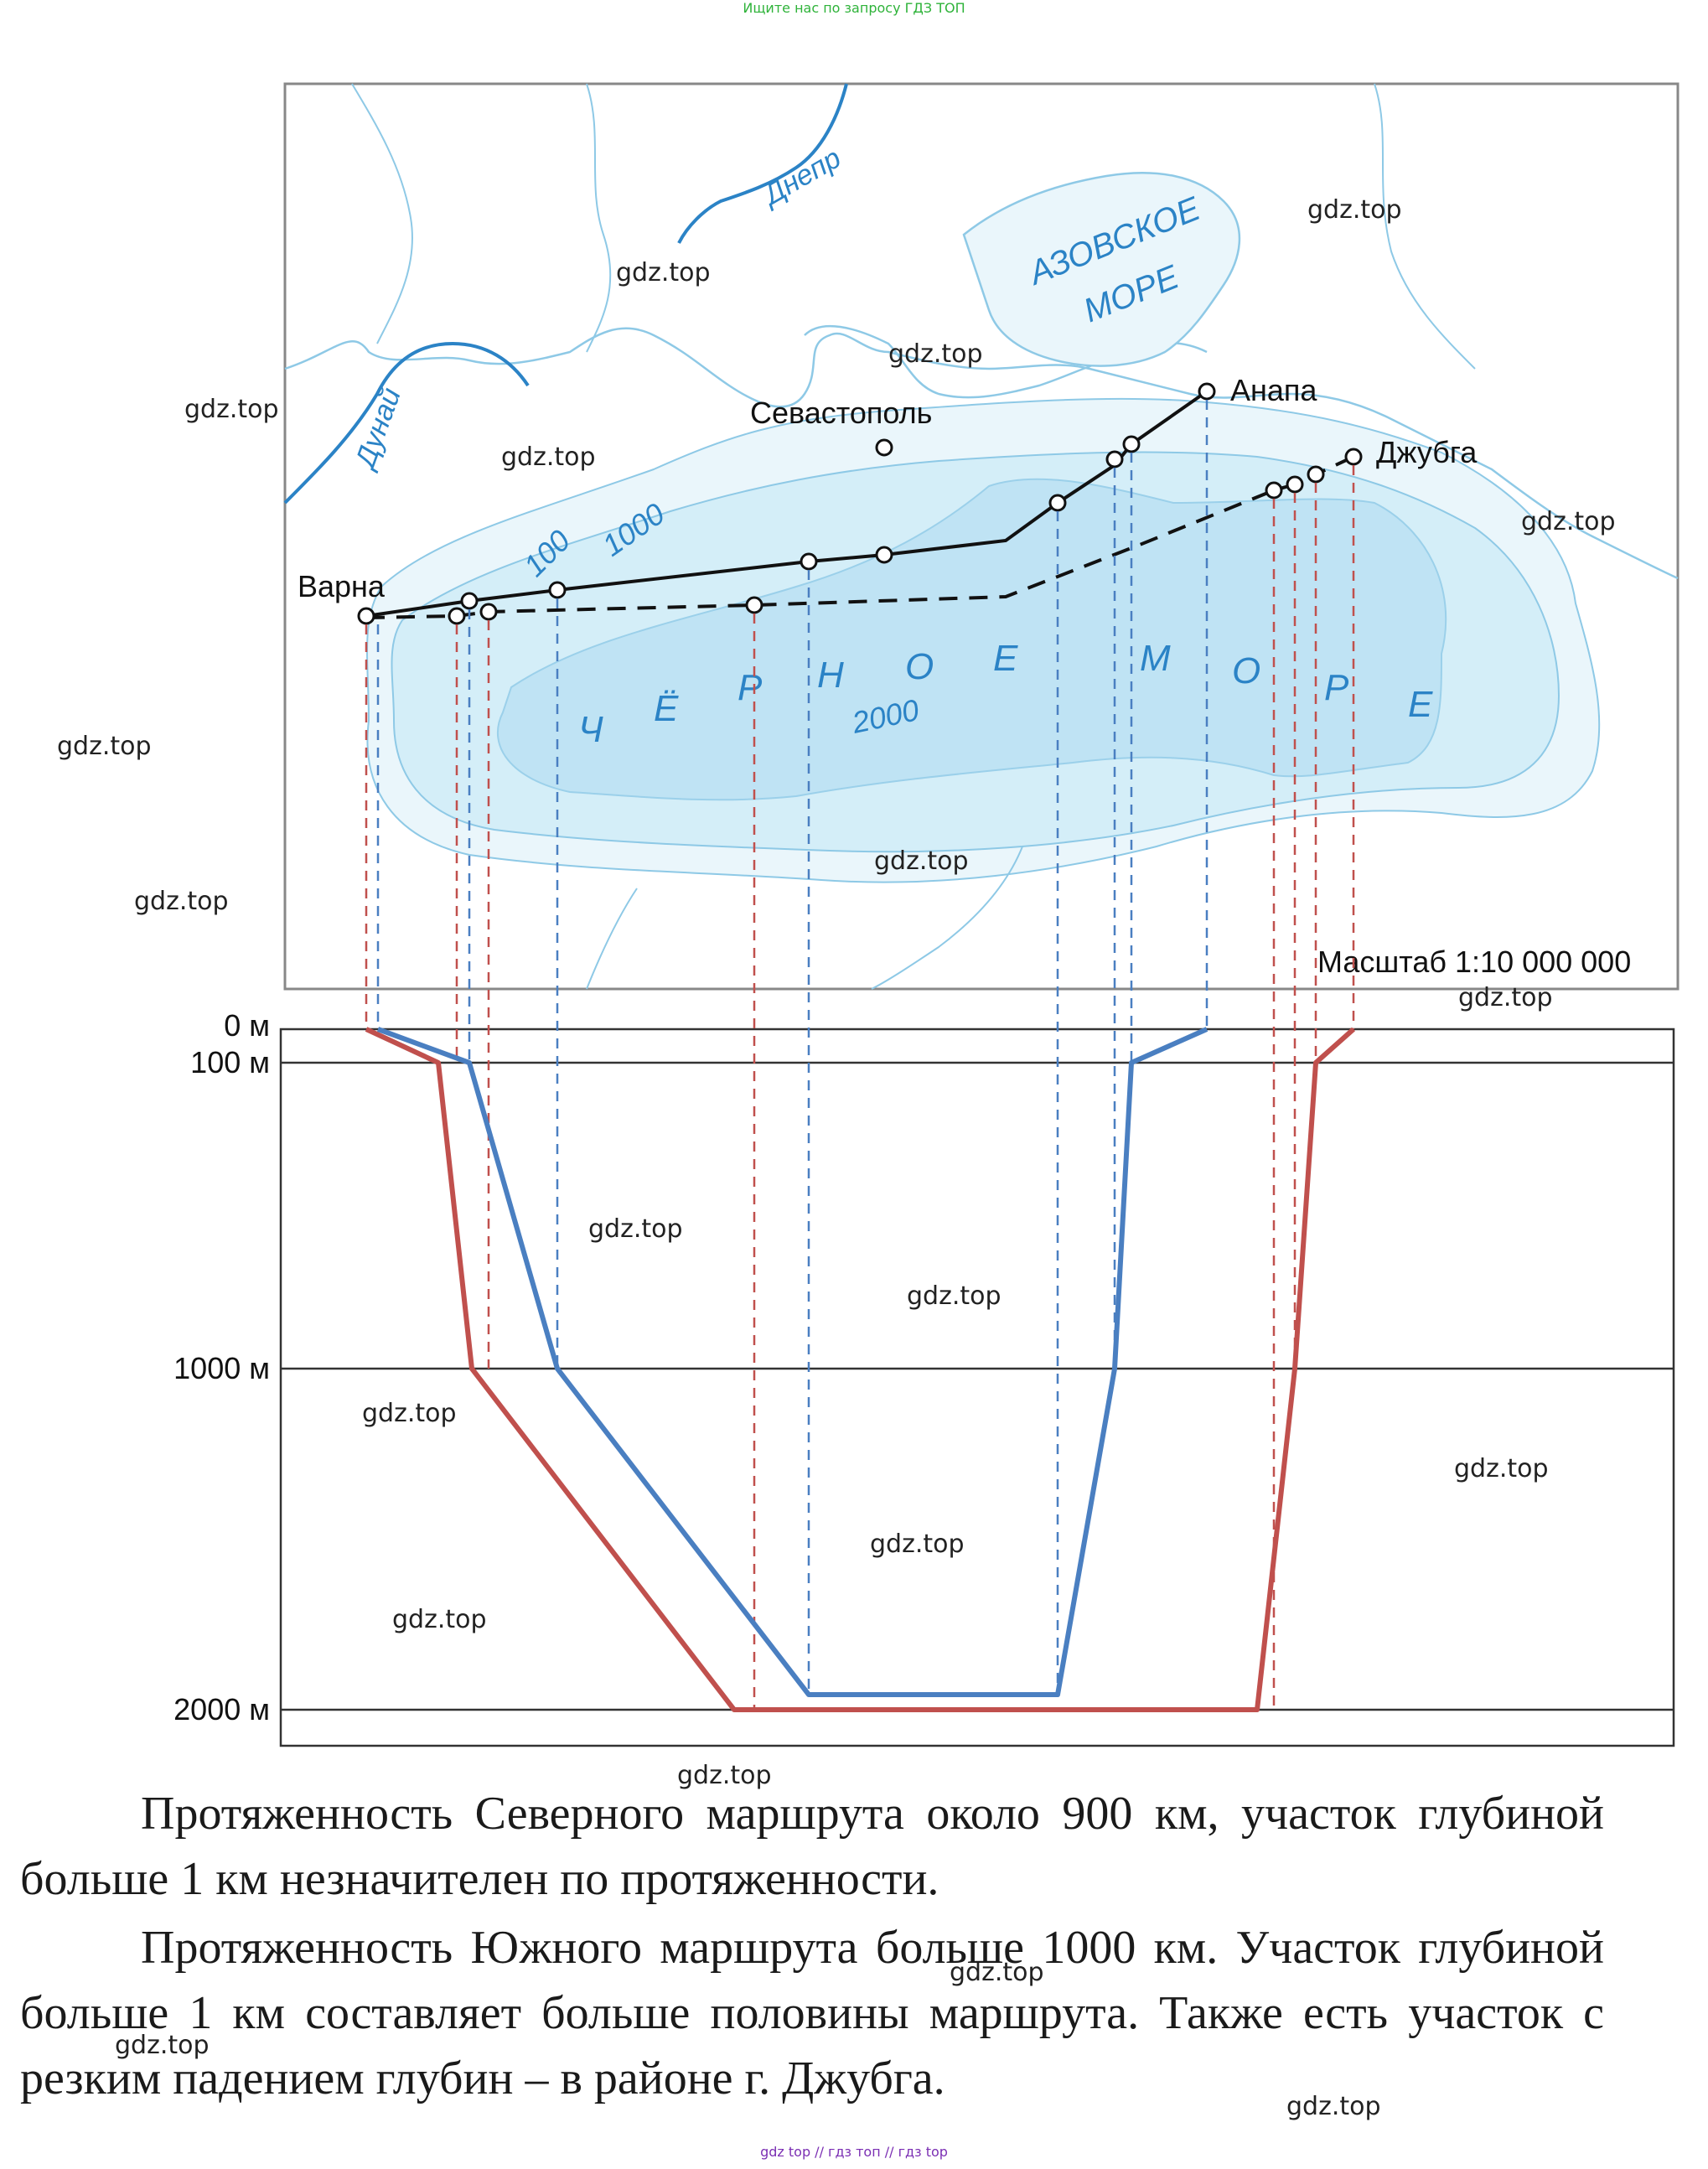  What do you see at coordinates (854, 8) in the screenshot?
I see `header-note: Ищите нас по запросу ГДЗ ТОП` at bounding box center [854, 8].